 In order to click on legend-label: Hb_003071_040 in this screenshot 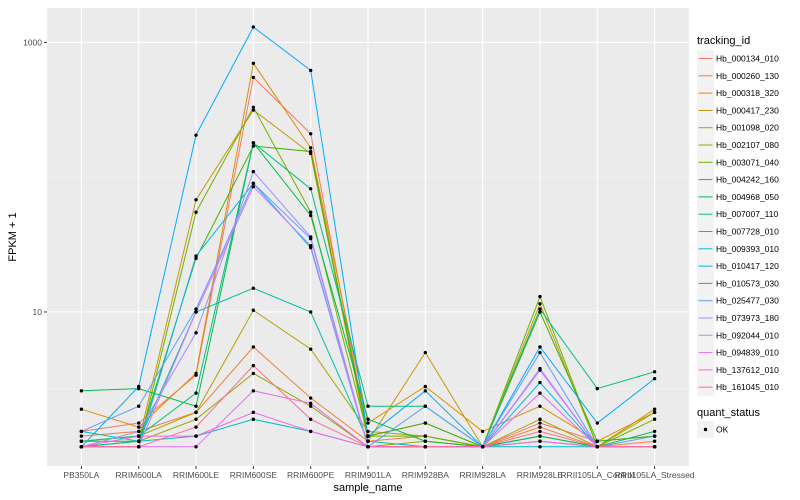, I will do `click(747, 162)`.